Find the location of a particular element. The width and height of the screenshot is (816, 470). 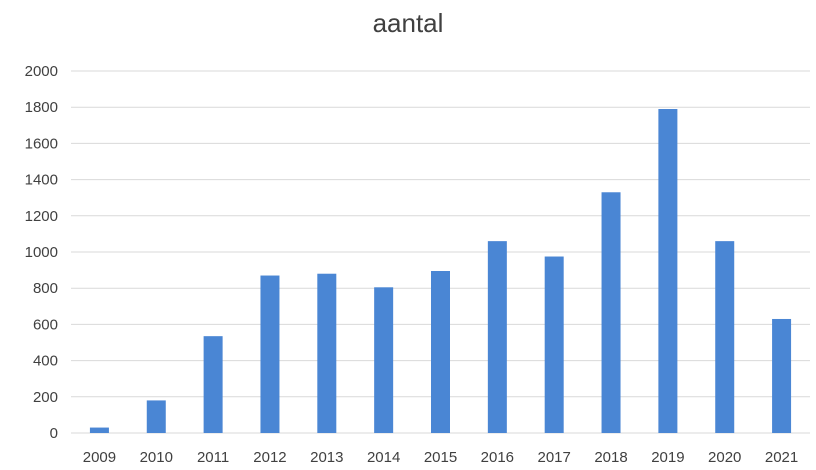

bar-2013 is located at coordinates (327, 353).